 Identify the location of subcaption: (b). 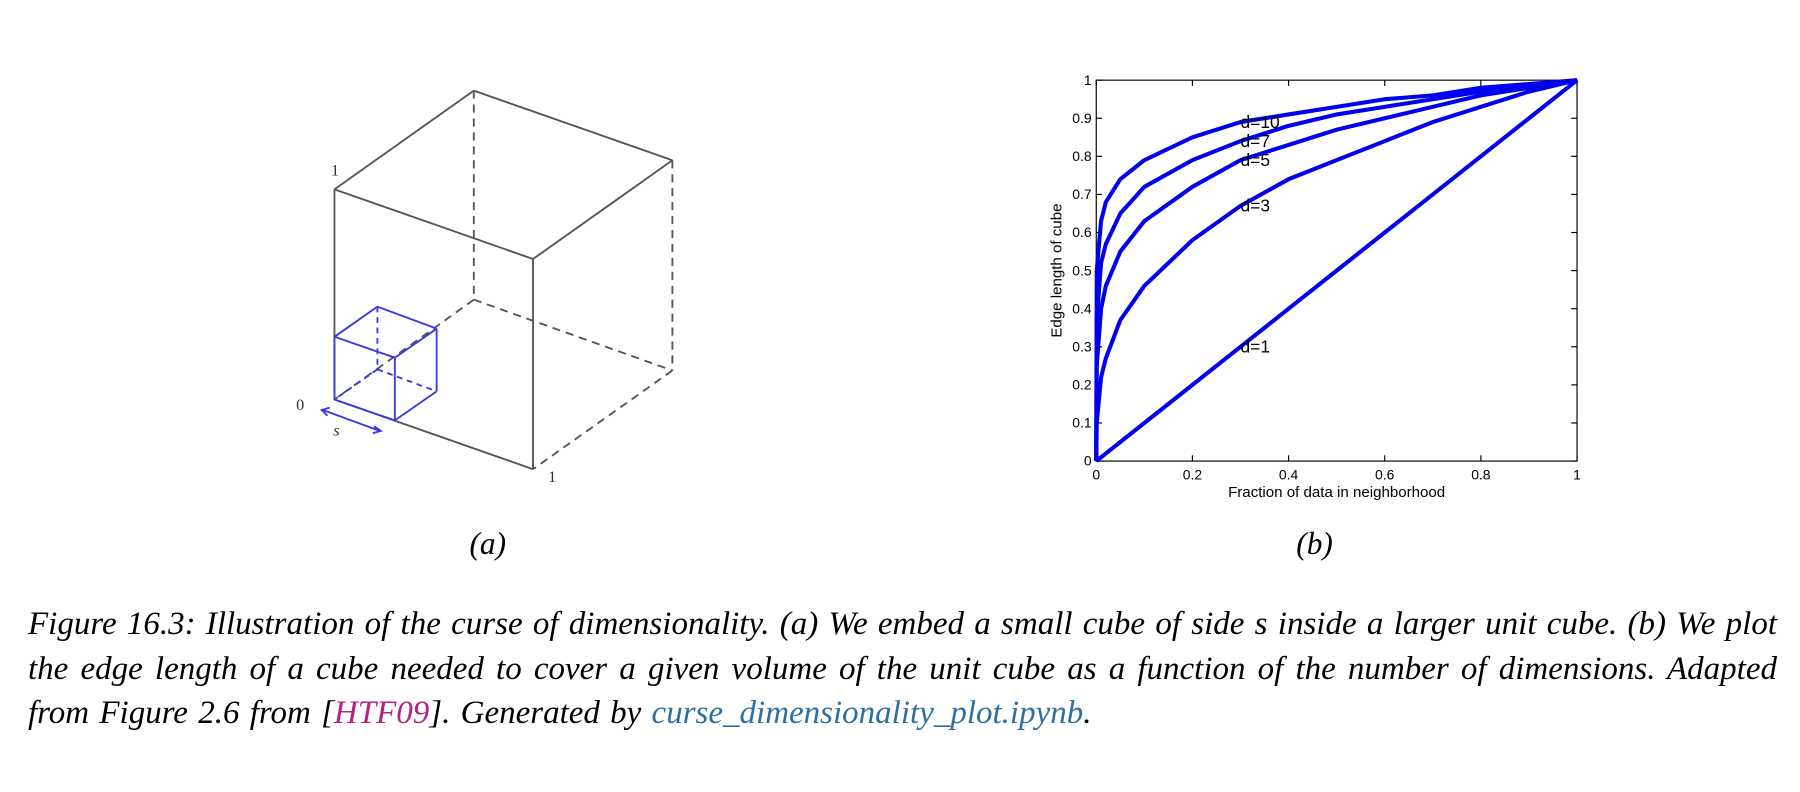
(1314, 543).